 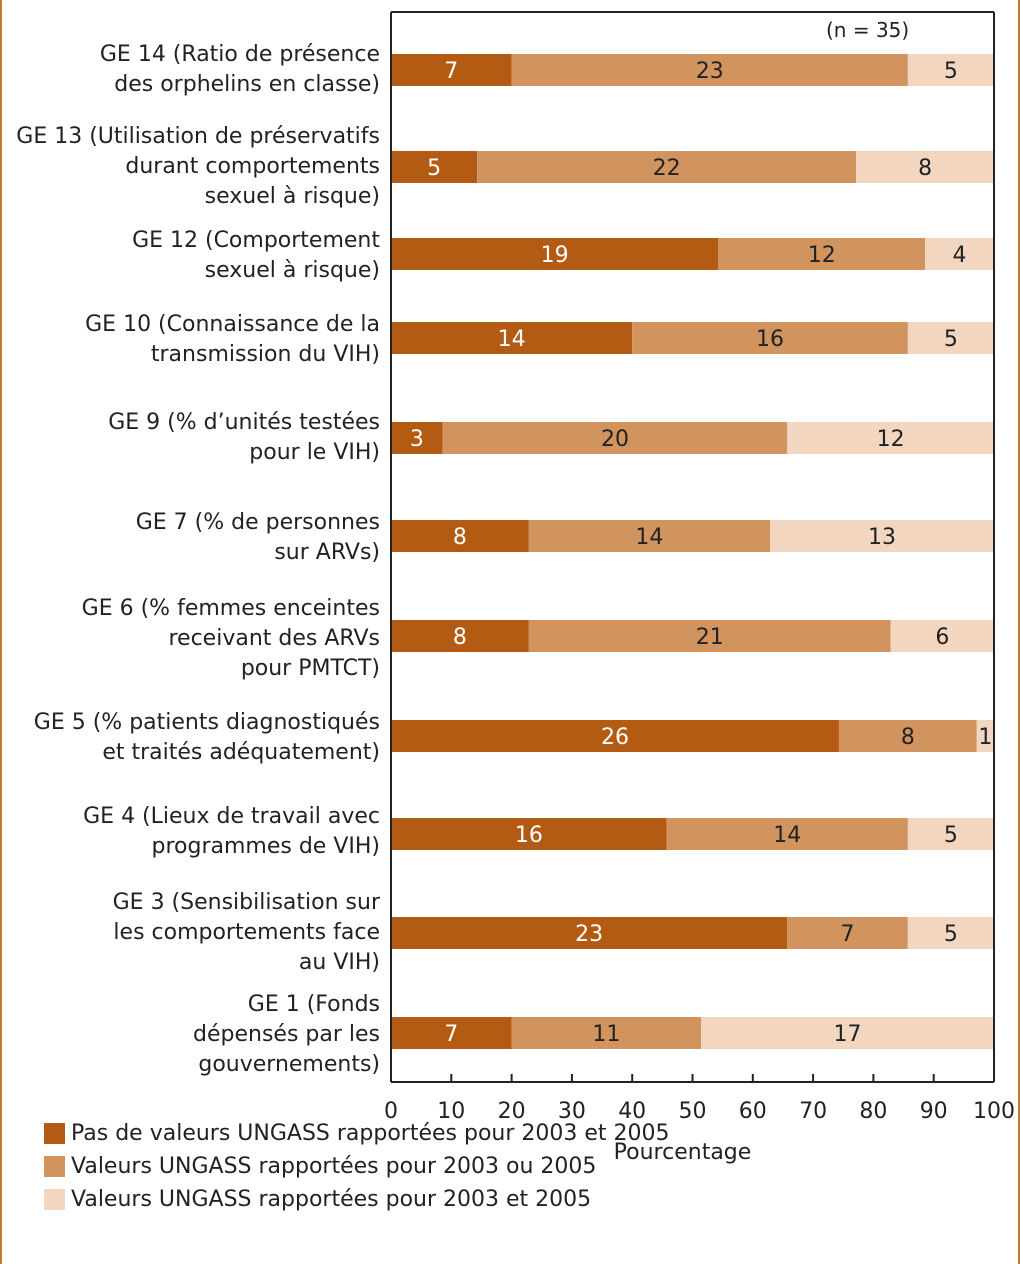 What do you see at coordinates (813, 1111) in the screenshot?
I see `x-tick-label: 70` at bounding box center [813, 1111].